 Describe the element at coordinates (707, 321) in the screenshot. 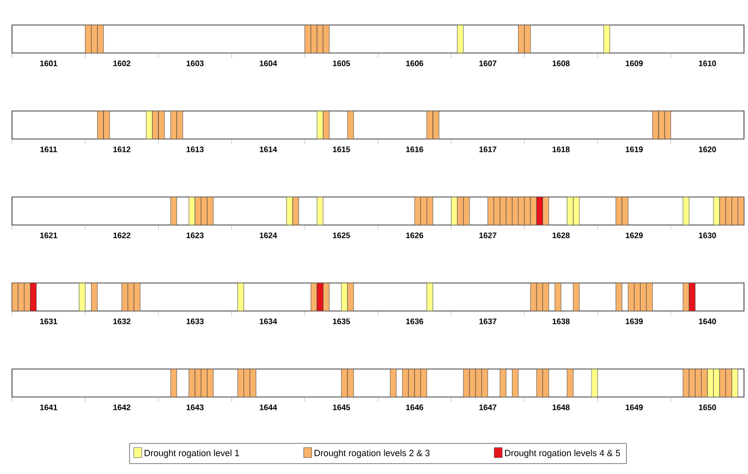

I see `x-tick-label: 1640` at that location.